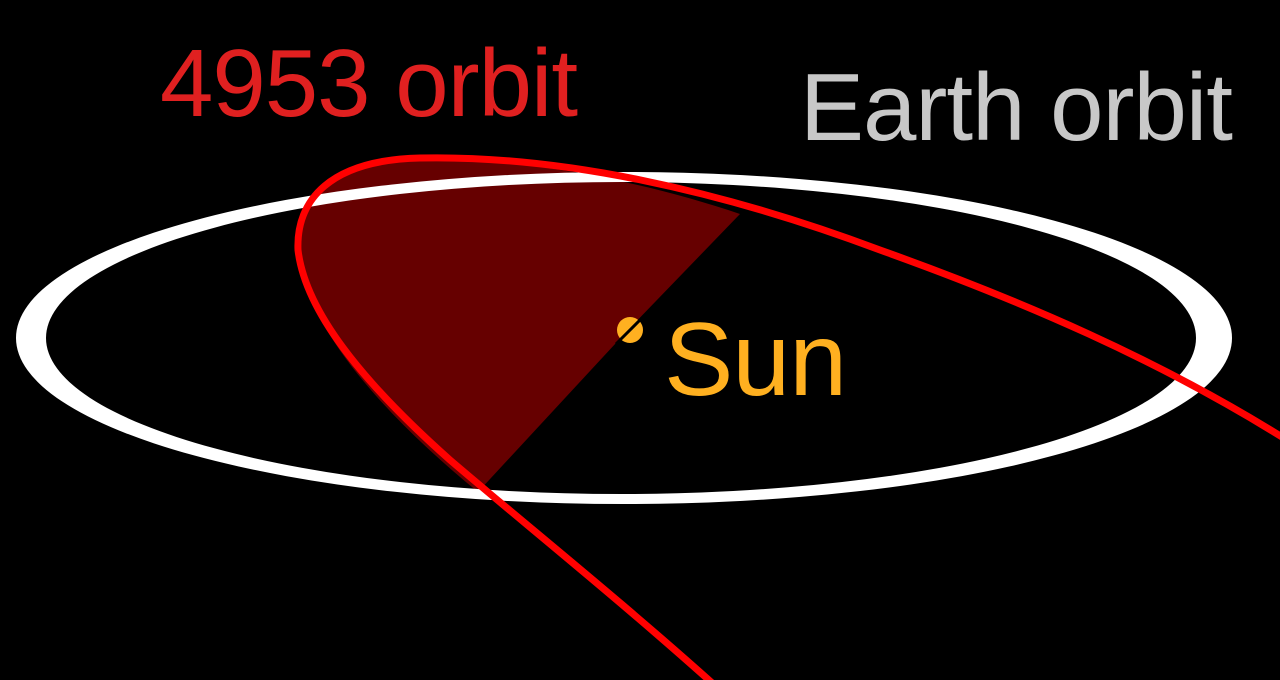 The height and width of the screenshot is (680, 1280). I want to click on sun-icon, so click(630, 330).